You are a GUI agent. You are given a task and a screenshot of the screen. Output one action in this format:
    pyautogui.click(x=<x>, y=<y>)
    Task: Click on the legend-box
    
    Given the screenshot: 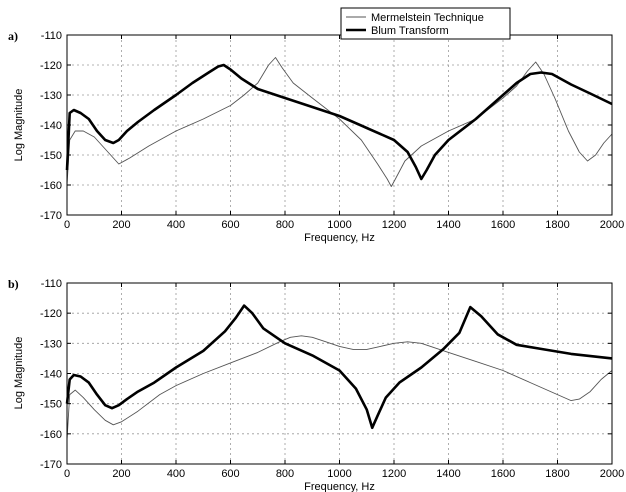 What is the action you would take?
    pyautogui.click(x=425, y=23)
    